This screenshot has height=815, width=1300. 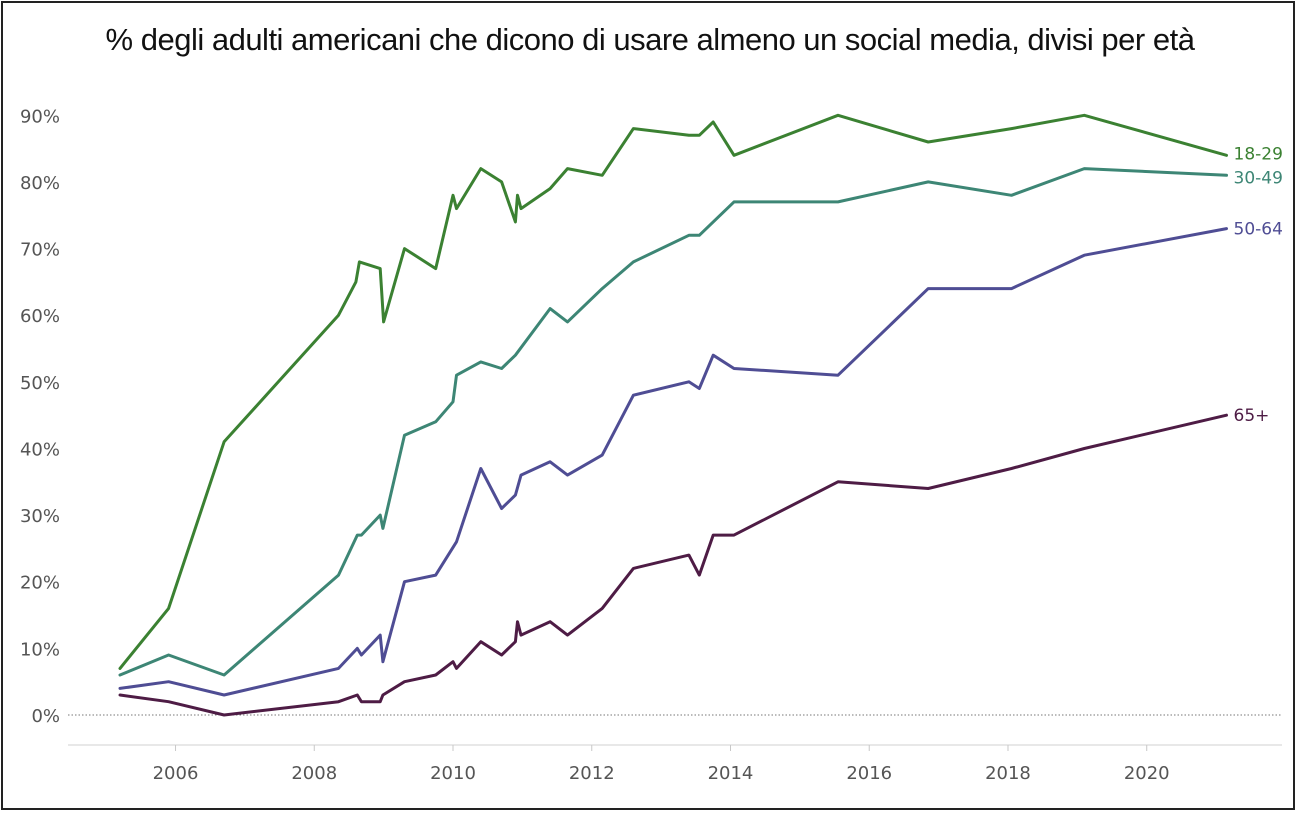 What do you see at coordinates (731, 773) in the screenshot?
I see `x-tick-label: 2014` at bounding box center [731, 773].